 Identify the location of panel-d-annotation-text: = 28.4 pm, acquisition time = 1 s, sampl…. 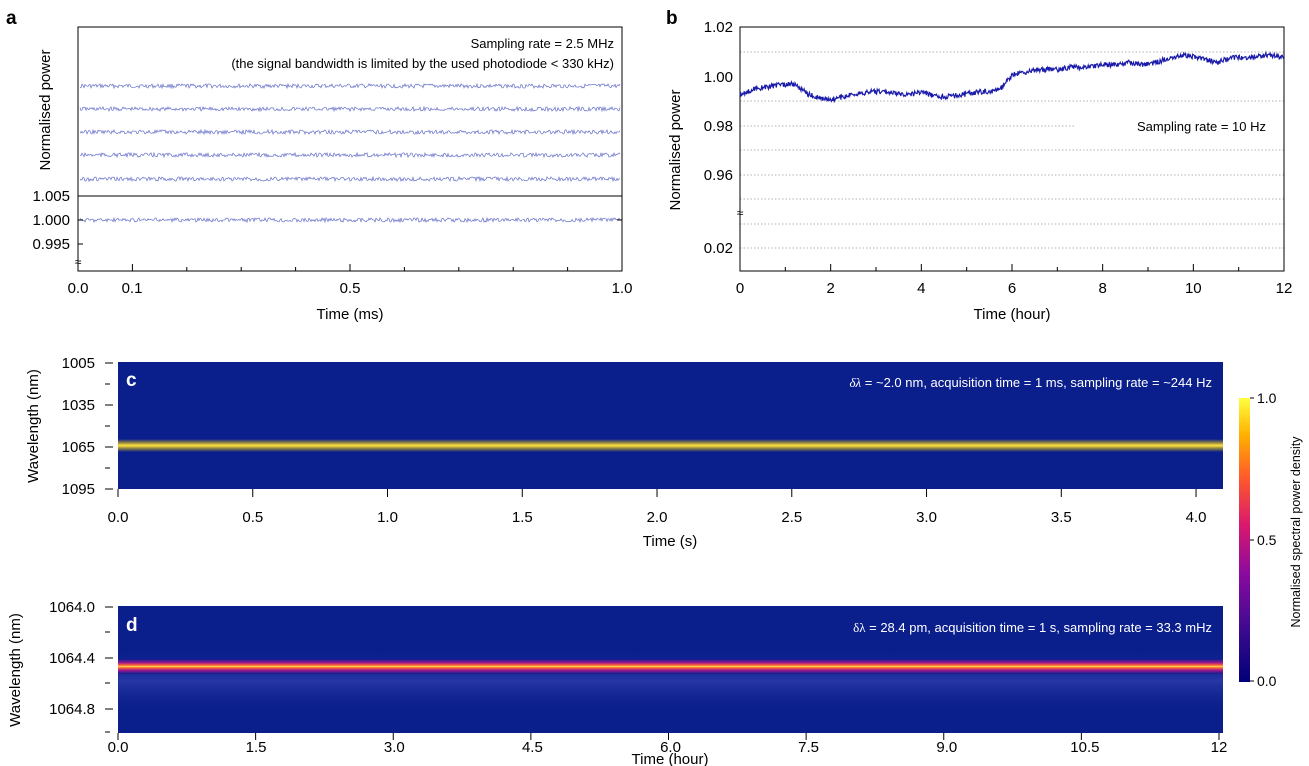
(1039, 627).